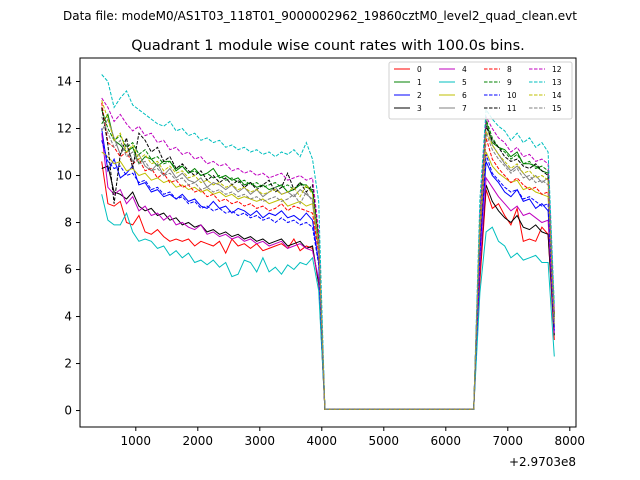  What do you see at coordinates (419, 108) in the screenshot?
I see `legend-label-3: 3` at bounding box center [419, 108].